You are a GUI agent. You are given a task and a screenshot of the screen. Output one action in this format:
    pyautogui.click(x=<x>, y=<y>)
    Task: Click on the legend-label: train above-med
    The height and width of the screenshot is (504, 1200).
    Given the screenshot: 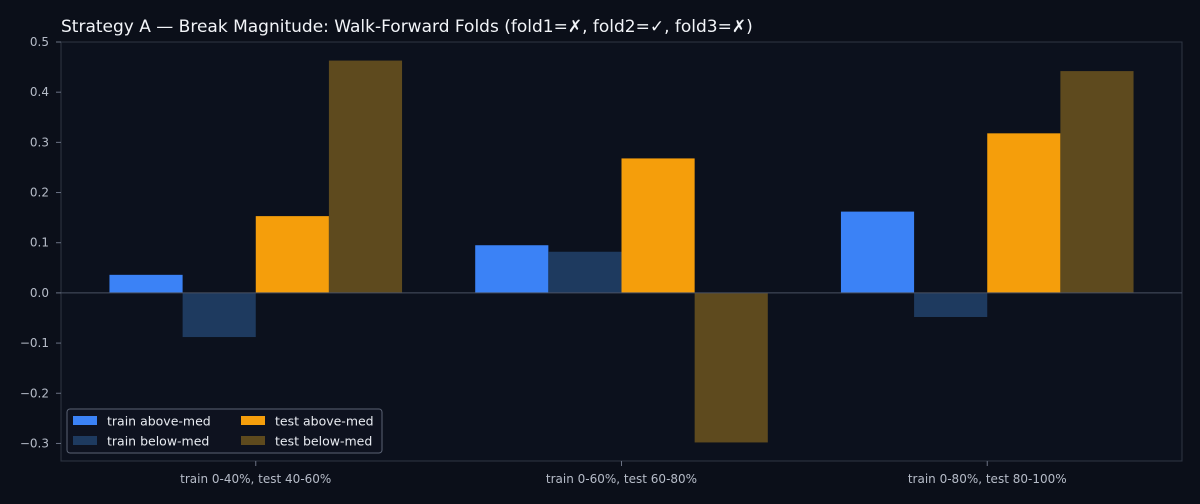 What is the action you would take?
    pyautogui.click(x=159, y=421)
    